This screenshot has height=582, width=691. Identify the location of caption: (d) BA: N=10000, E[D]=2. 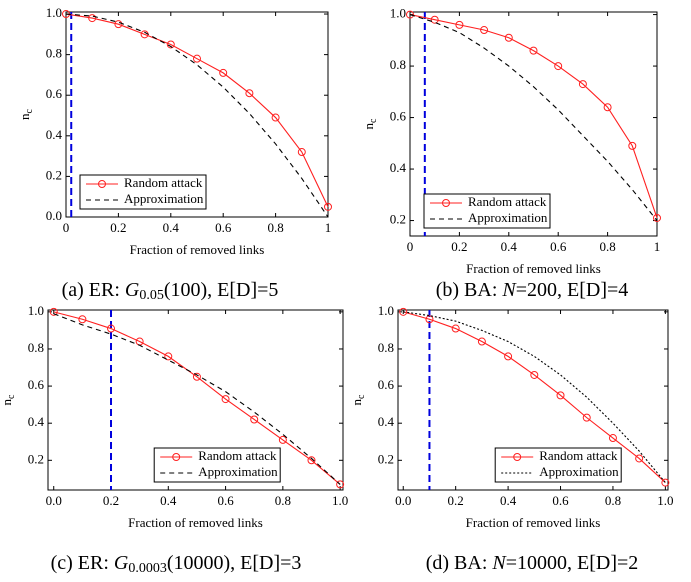
(532, 563).